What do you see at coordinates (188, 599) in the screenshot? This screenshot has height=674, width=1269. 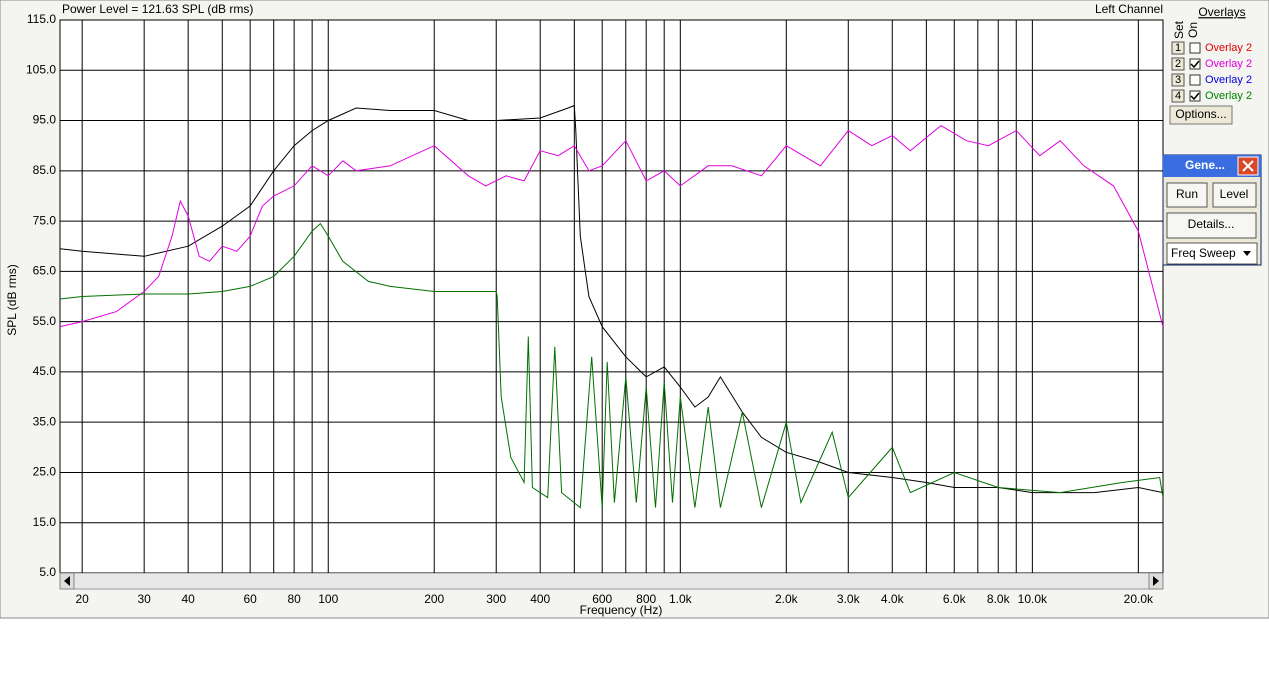 I see `x-tick-label: 40` at bounding box center [188, 599].